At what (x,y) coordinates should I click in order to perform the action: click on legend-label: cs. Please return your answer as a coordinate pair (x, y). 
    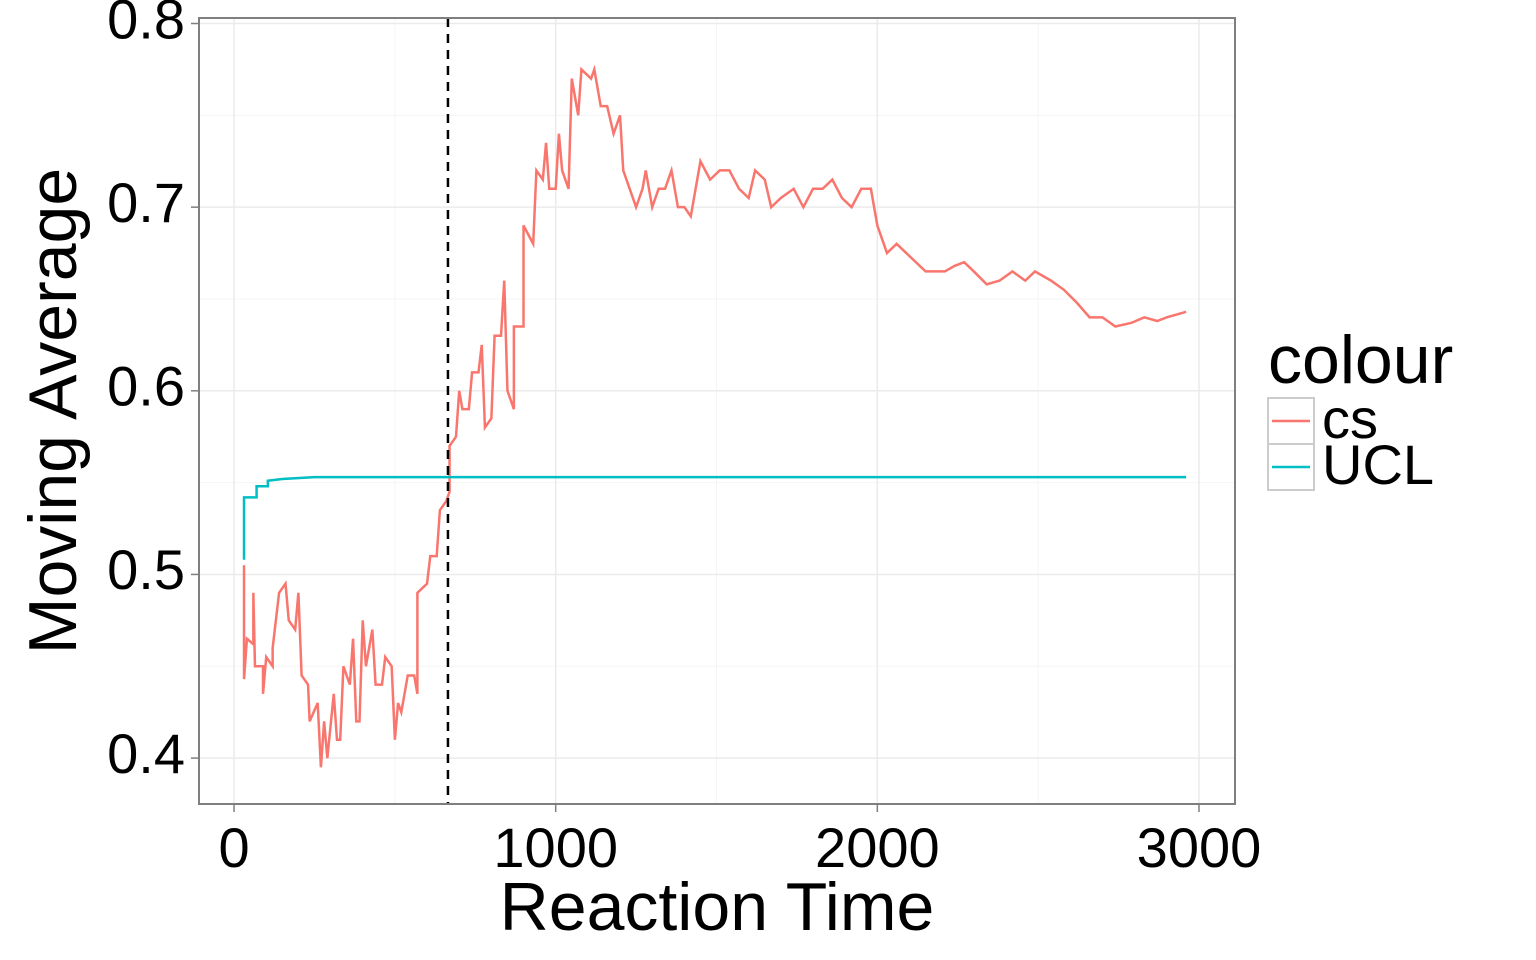
    Looking at the image, I should click on (1350, 418).